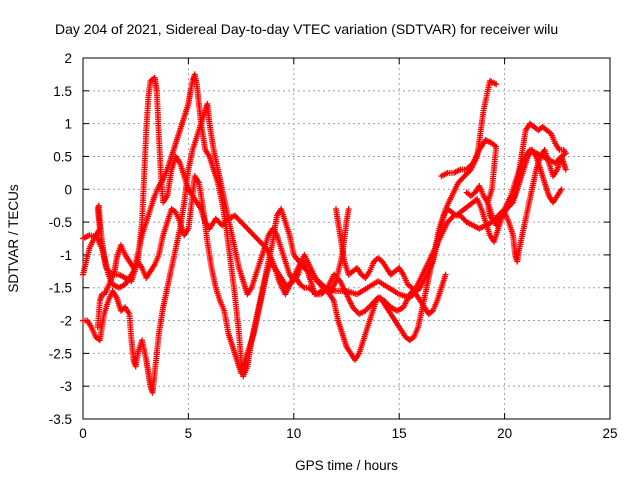 Image resolution: width=640 pixels, height=480 pixels. Describe the element at coordinates (66, 321) in the screenshot. I see `y-tick-label: -2` at that location.